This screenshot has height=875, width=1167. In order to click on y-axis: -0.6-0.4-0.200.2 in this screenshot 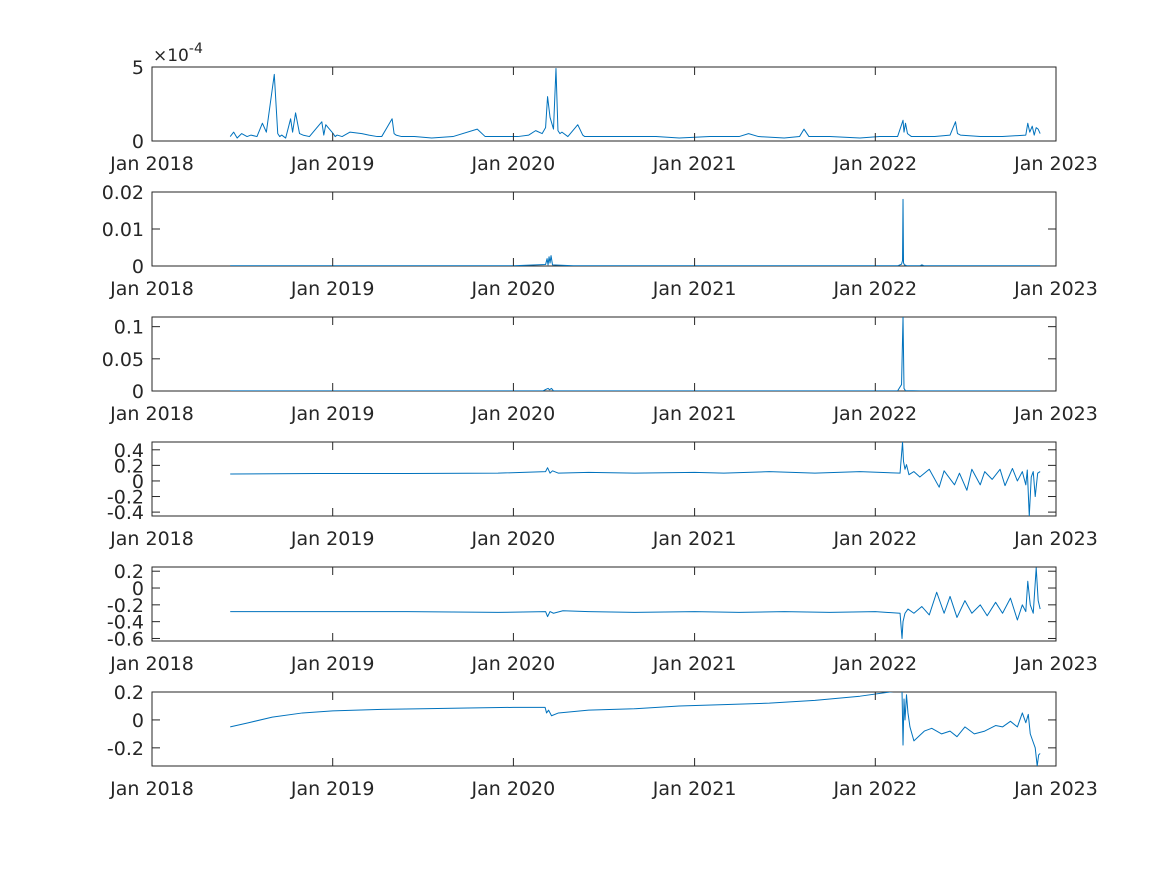, I will do `click(581, 605)`.